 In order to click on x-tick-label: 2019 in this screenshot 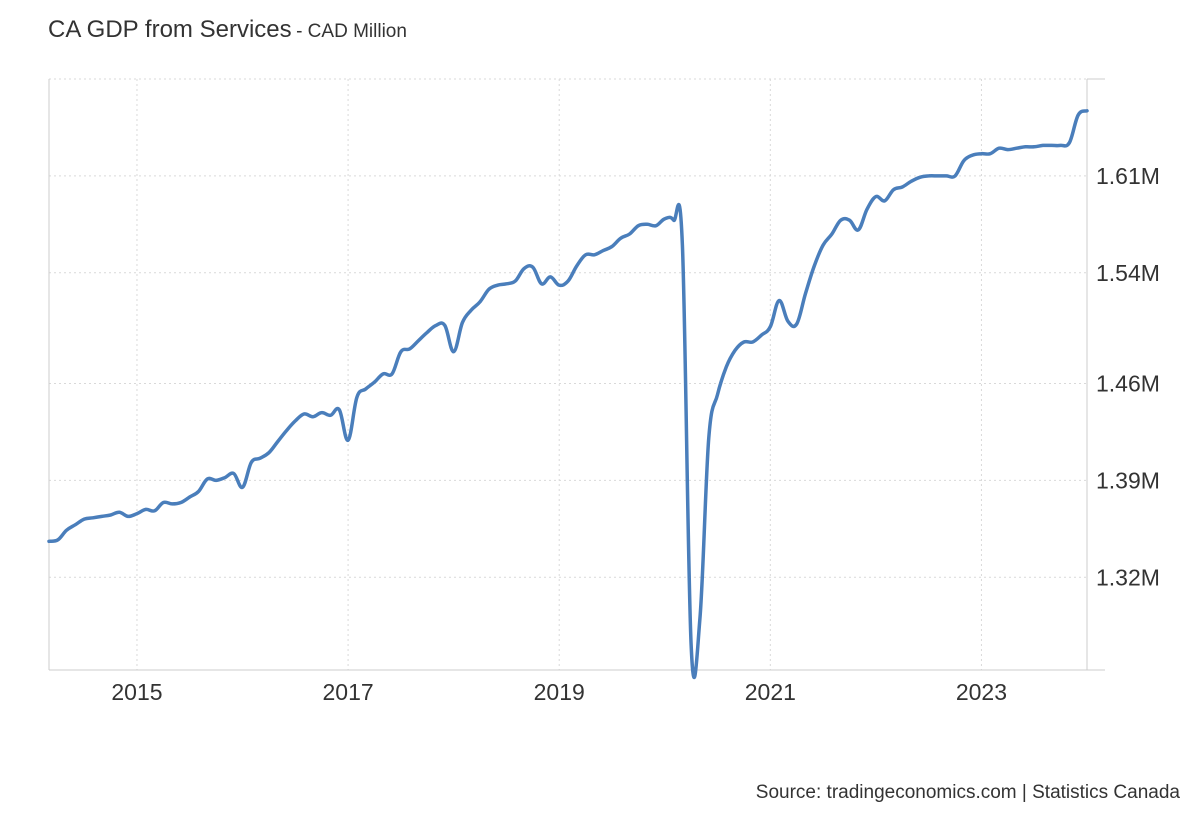, I will do `click(559, 692)`.